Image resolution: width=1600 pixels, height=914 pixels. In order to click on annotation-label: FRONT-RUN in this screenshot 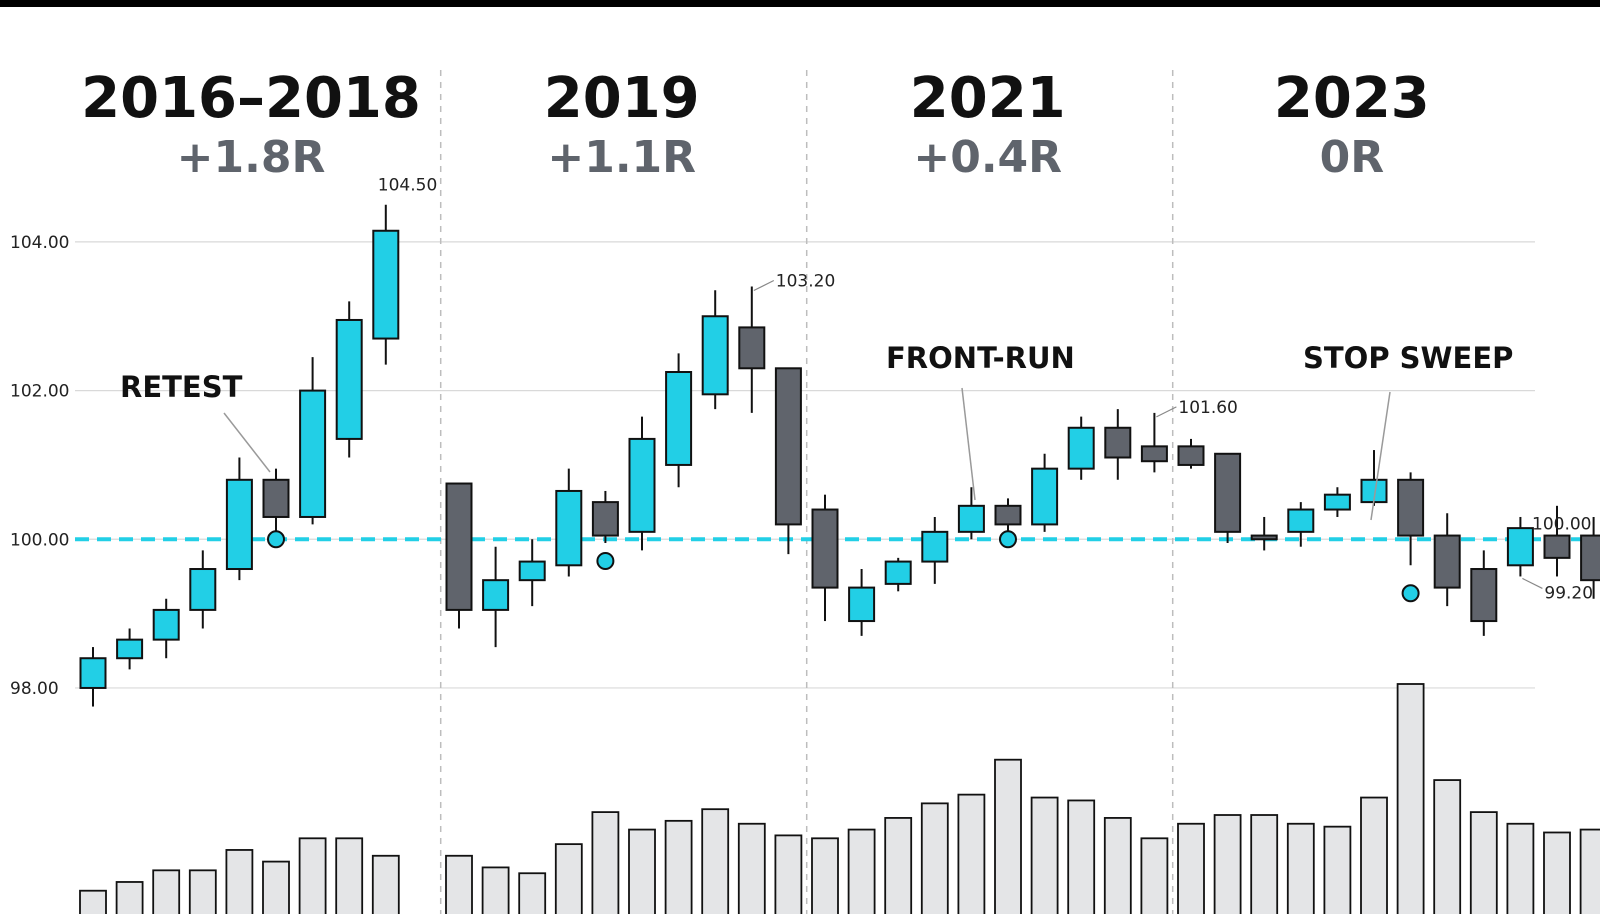, I will do `click(980, 358)`.